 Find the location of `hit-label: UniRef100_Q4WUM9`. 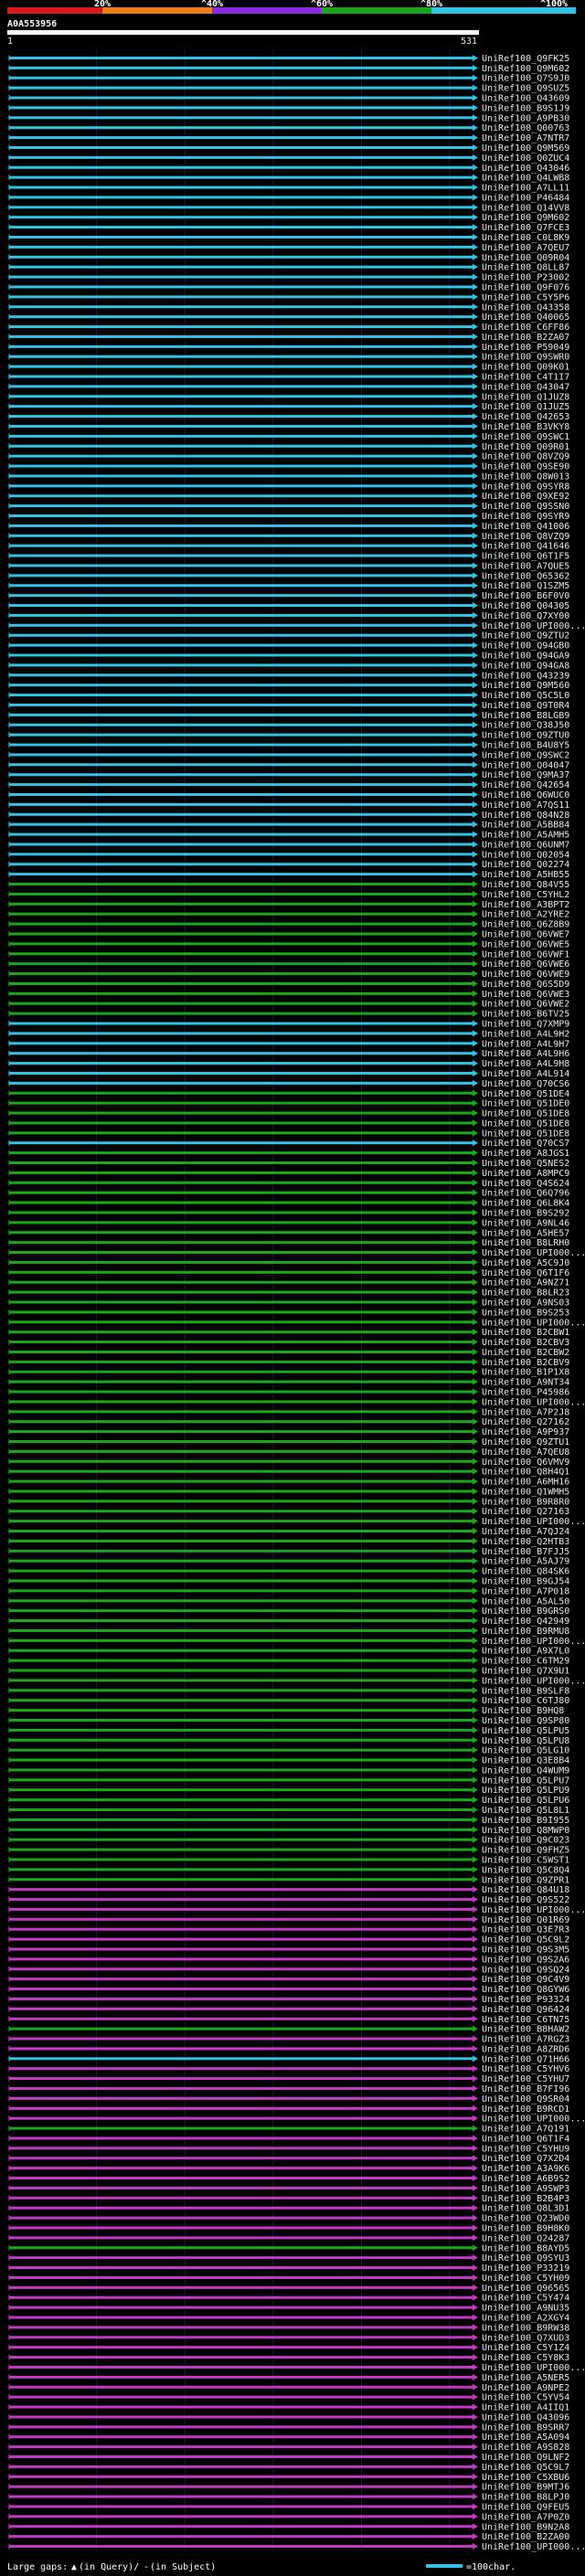

hit-label: UniRef100_Q4WUM9 is located at coordinates (525, 1770).